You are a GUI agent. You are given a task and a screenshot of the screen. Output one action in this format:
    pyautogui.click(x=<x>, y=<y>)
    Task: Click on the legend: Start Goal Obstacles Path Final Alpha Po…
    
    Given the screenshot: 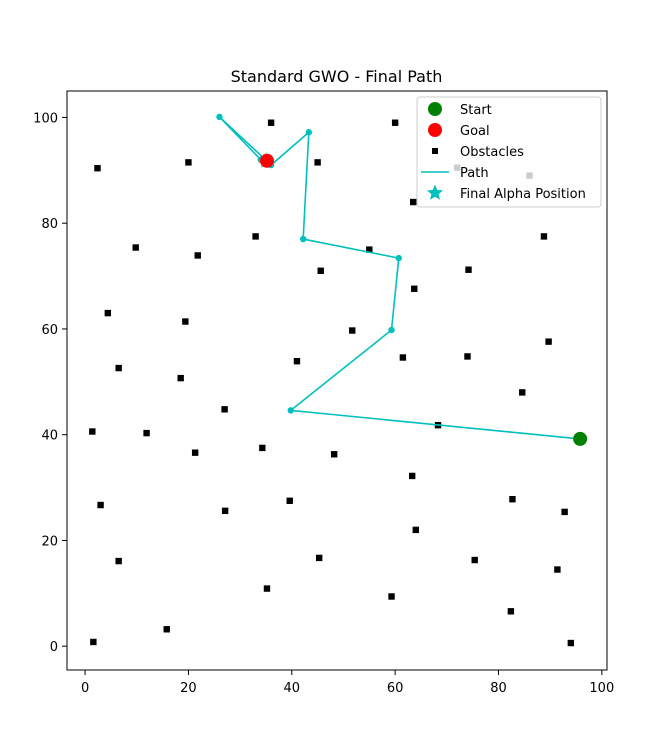 What is the action you would take?
    pyautogui.click(x=509, y=152)
    